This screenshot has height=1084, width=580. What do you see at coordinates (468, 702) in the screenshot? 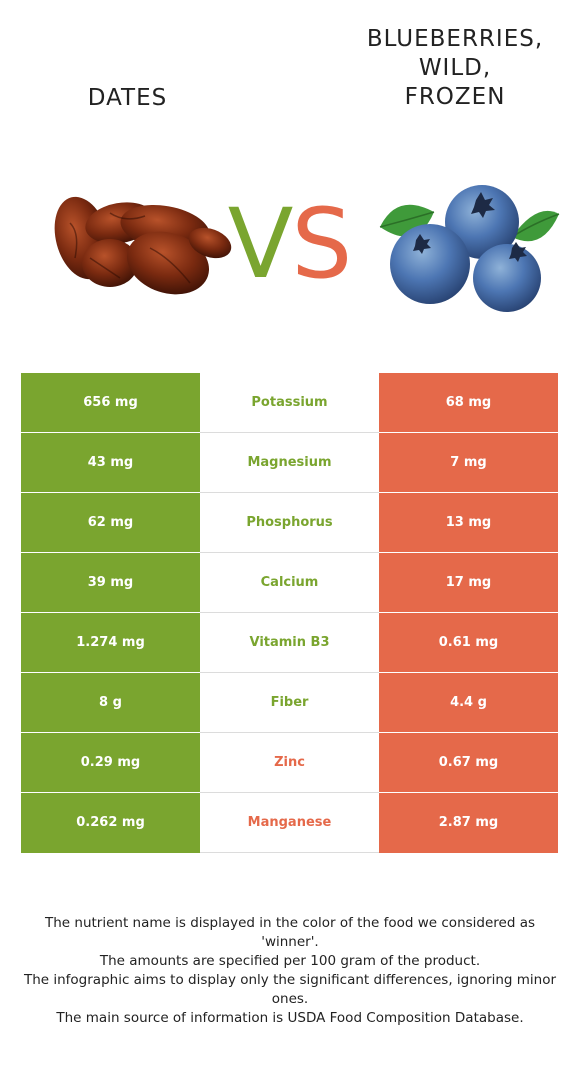
I see `right-value: 4.4 g` at bounding box center [468, 702].